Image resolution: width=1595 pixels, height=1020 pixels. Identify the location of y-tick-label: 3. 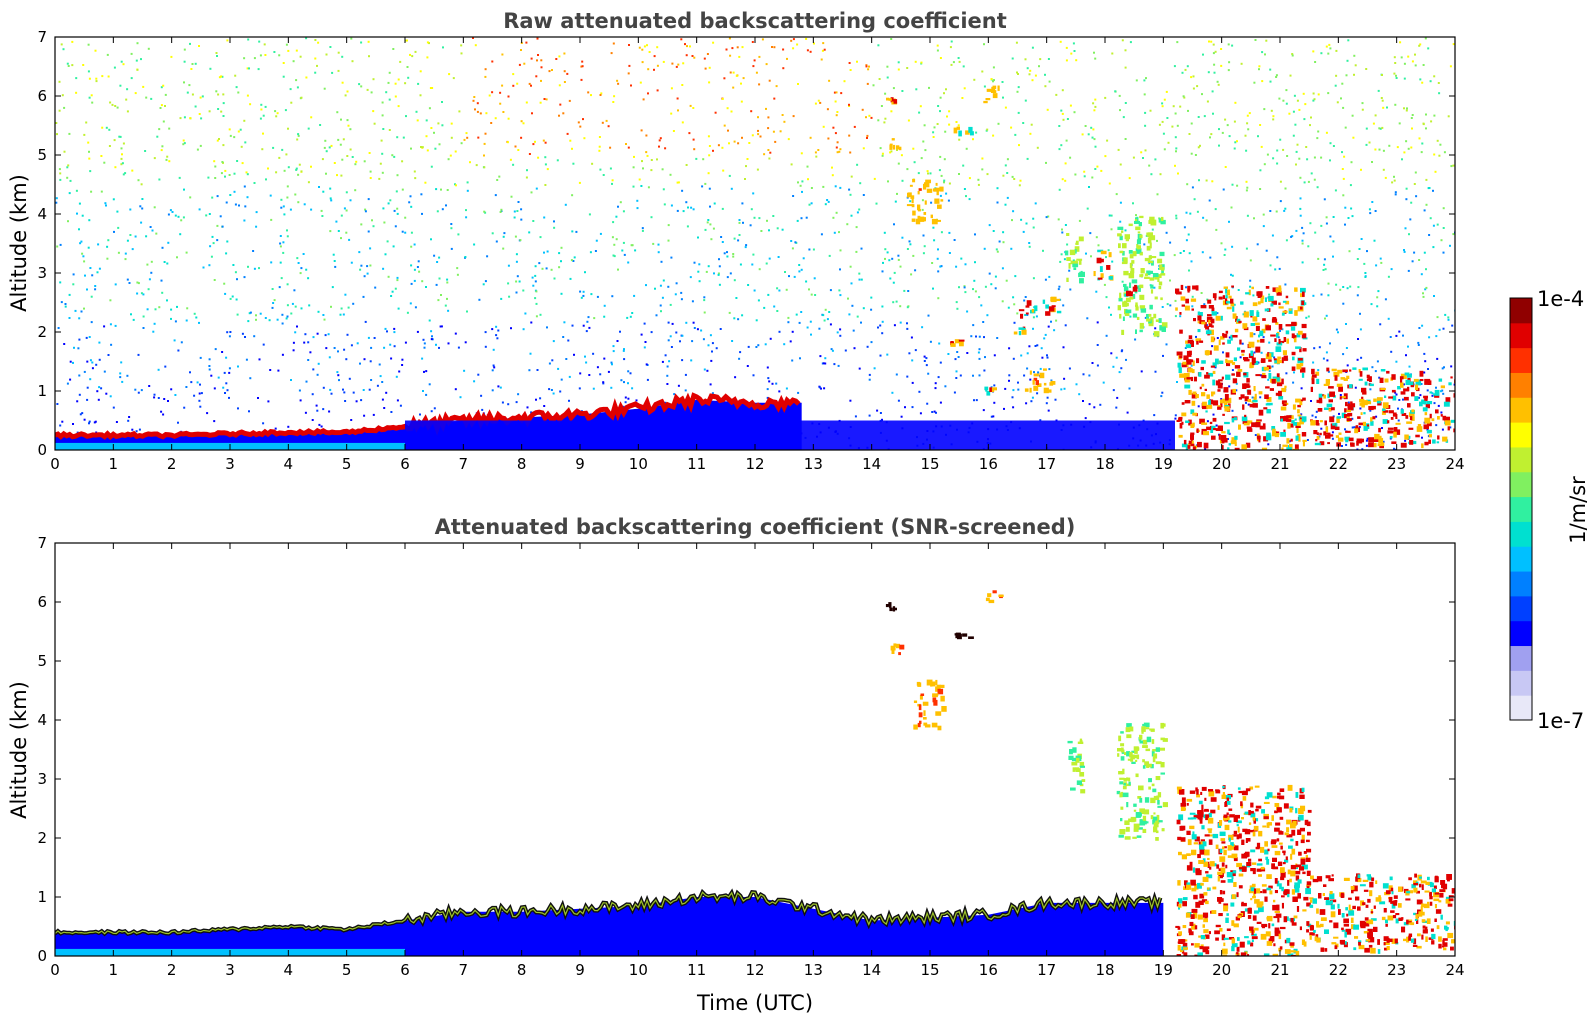
(42, 273).